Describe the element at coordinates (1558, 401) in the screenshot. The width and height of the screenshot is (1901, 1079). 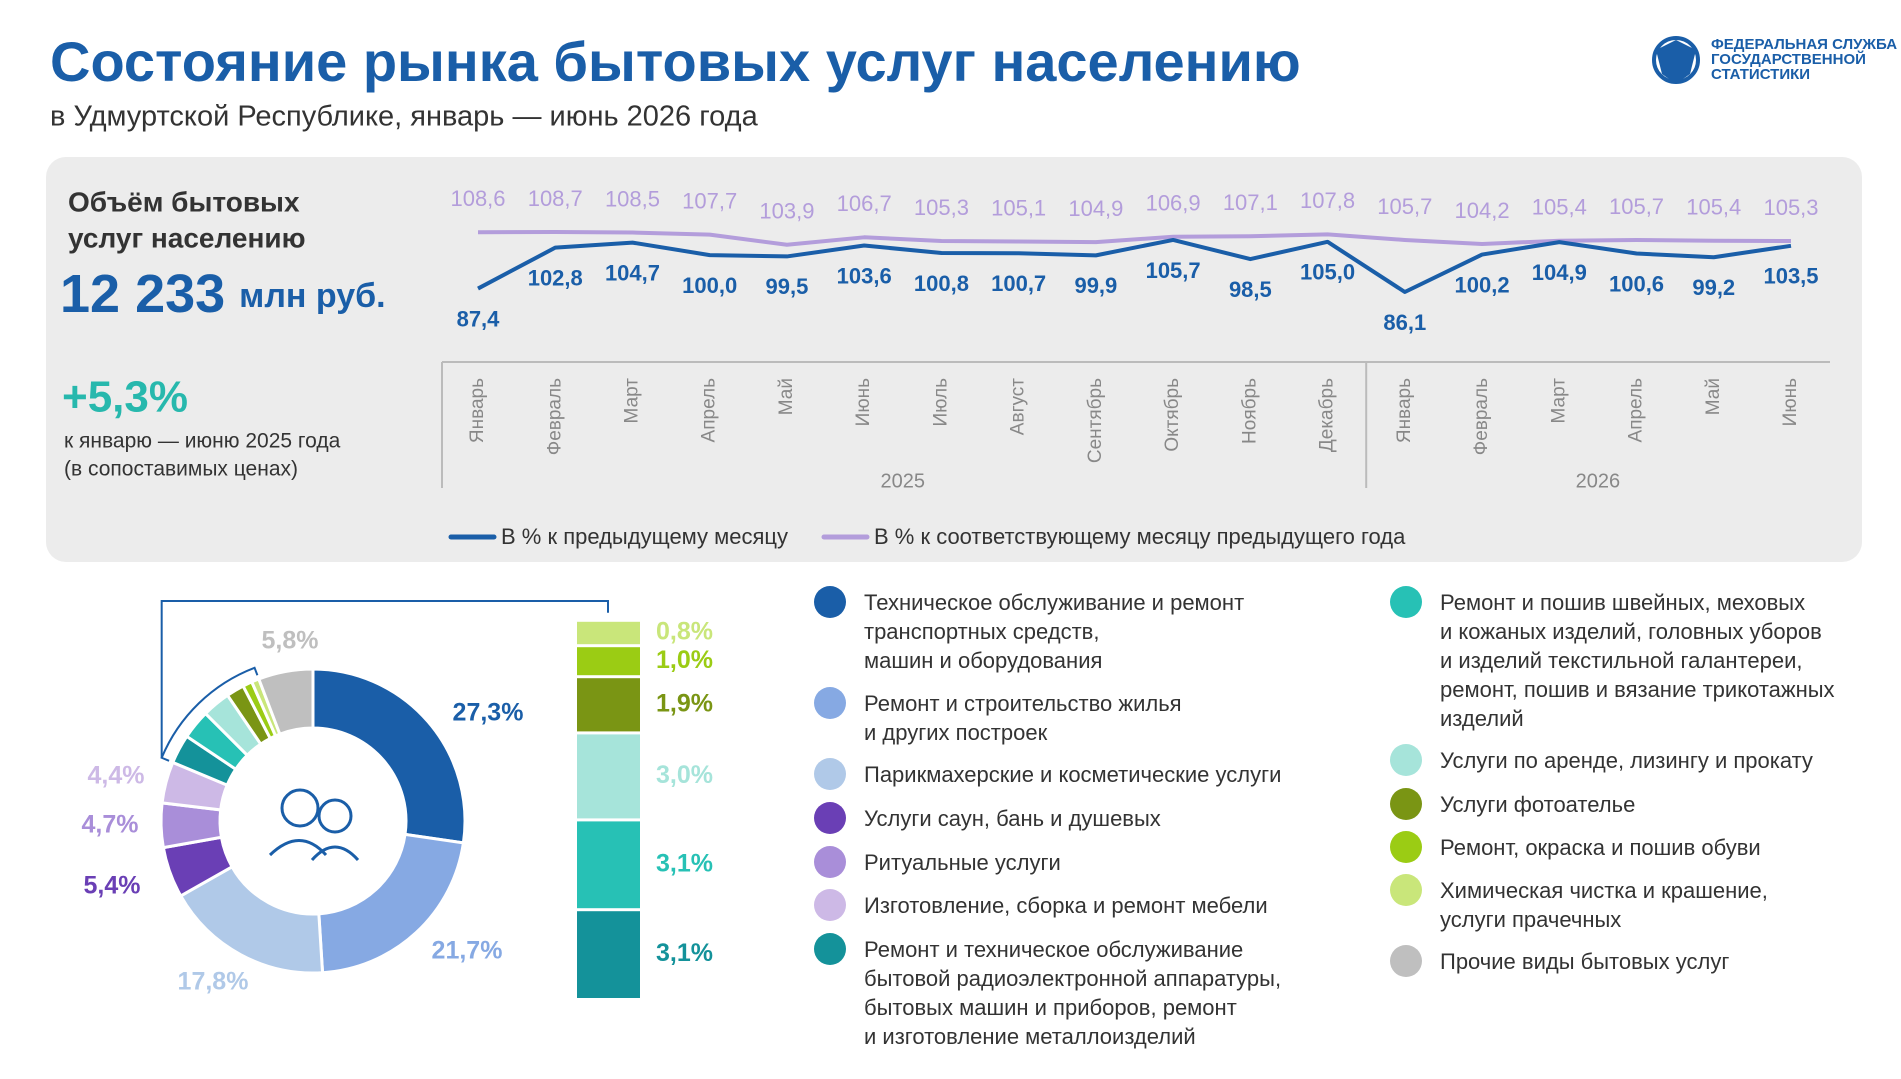
I see `x-tick-label: Март` at that location.